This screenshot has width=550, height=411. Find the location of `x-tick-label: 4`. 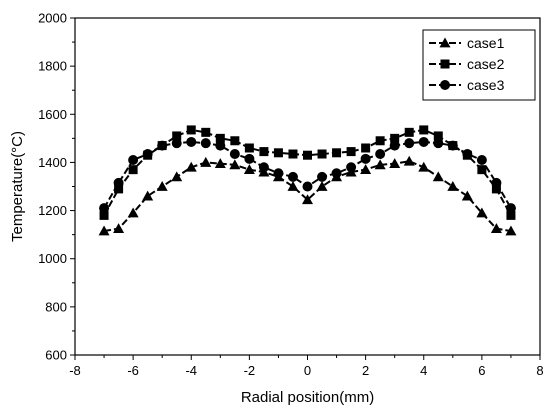

x-tick-label: 4 is located at coordinates (423, 370).